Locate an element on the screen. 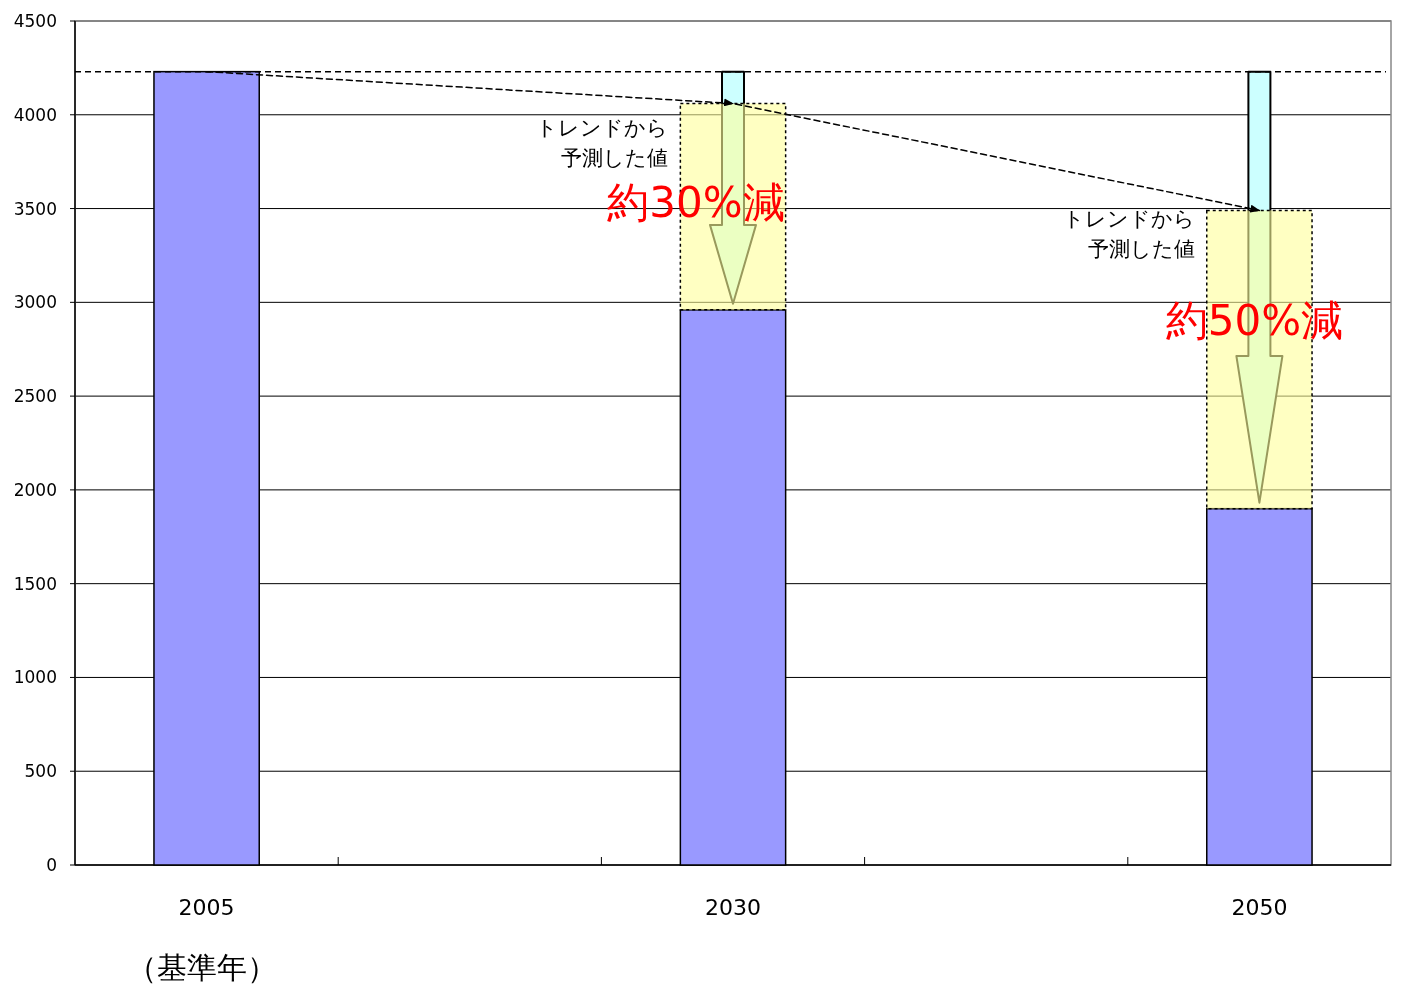  x-tick-label: 2005 is located at coordinates (206, 907).